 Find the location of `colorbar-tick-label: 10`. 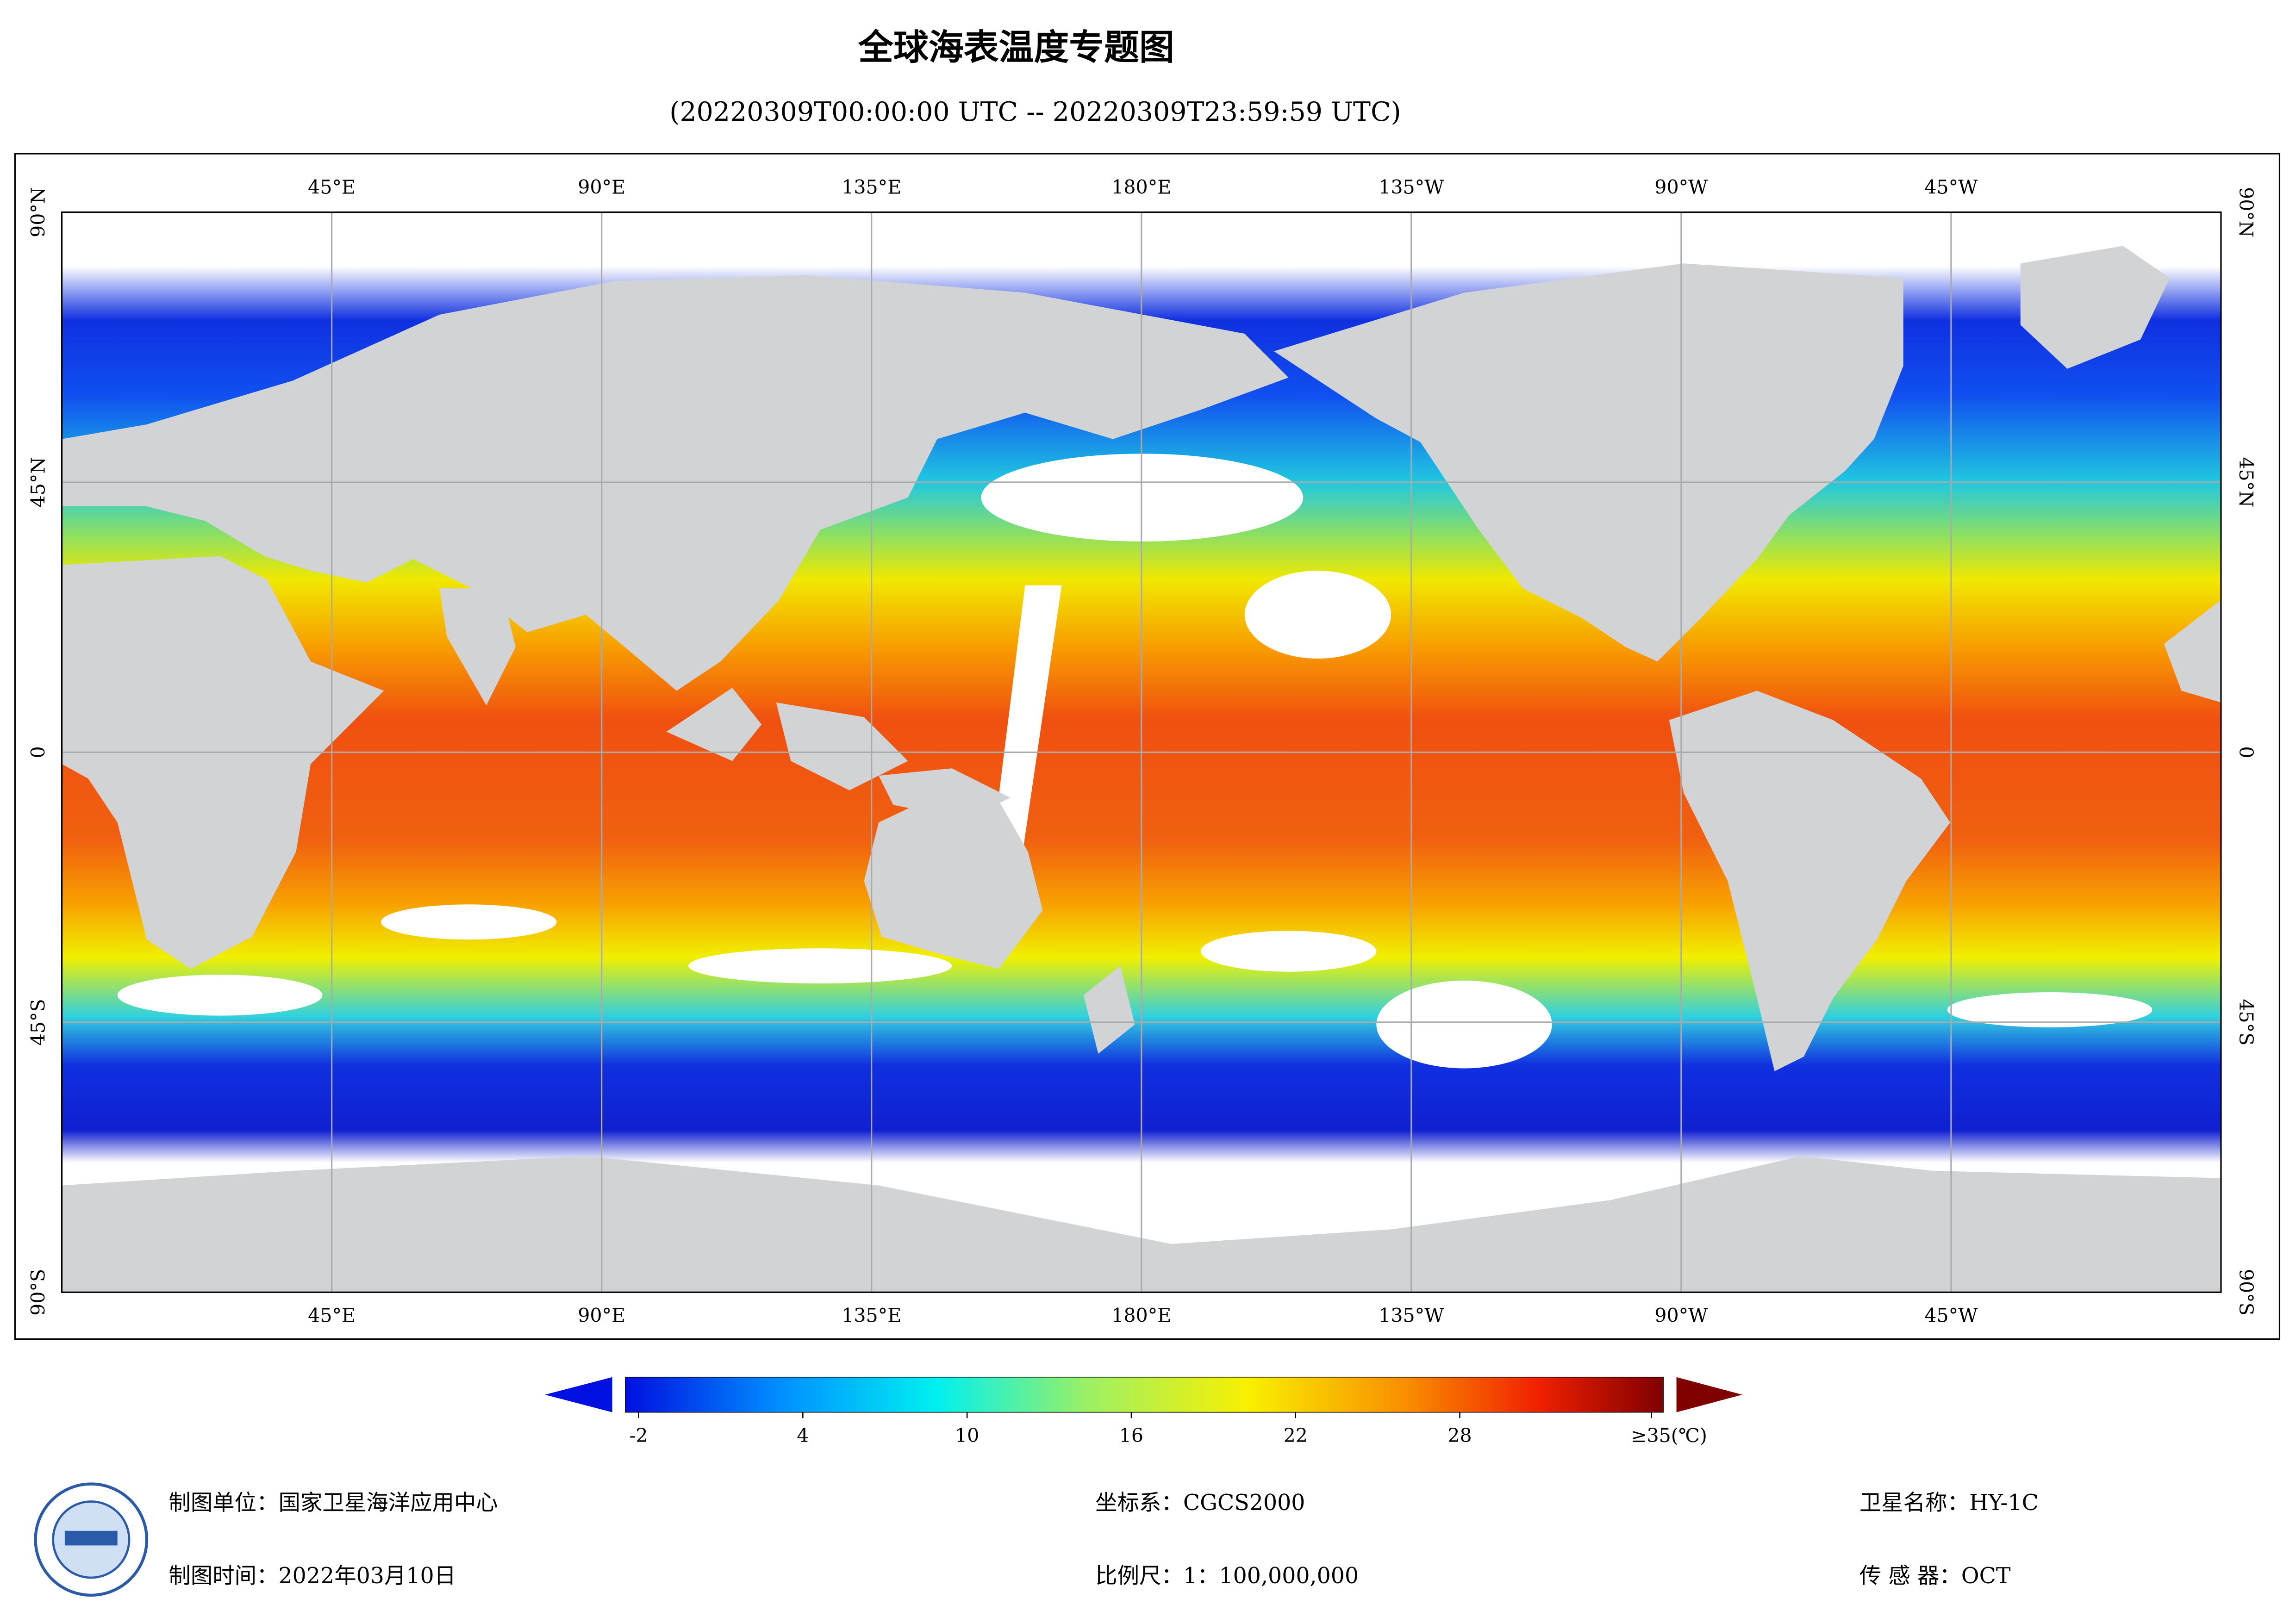

colorbar-tick-label: 10 is located at coordinates (967, 1435).